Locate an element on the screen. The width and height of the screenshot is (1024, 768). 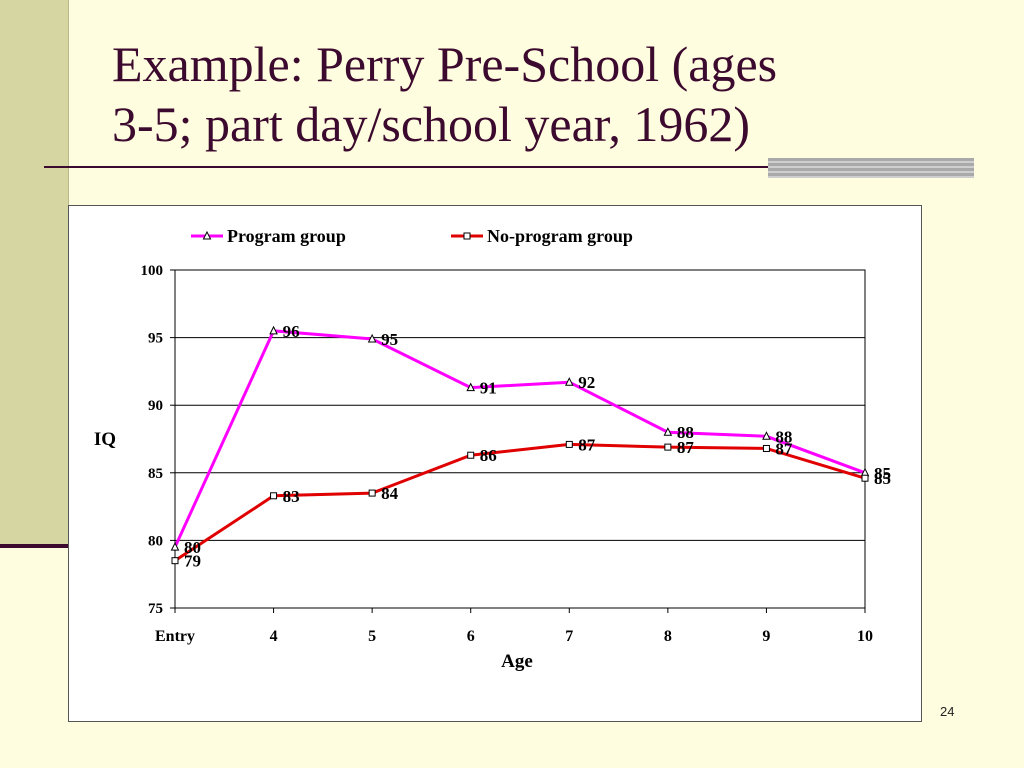
y-tick-label: 75 is located at coordinates (155, 609).